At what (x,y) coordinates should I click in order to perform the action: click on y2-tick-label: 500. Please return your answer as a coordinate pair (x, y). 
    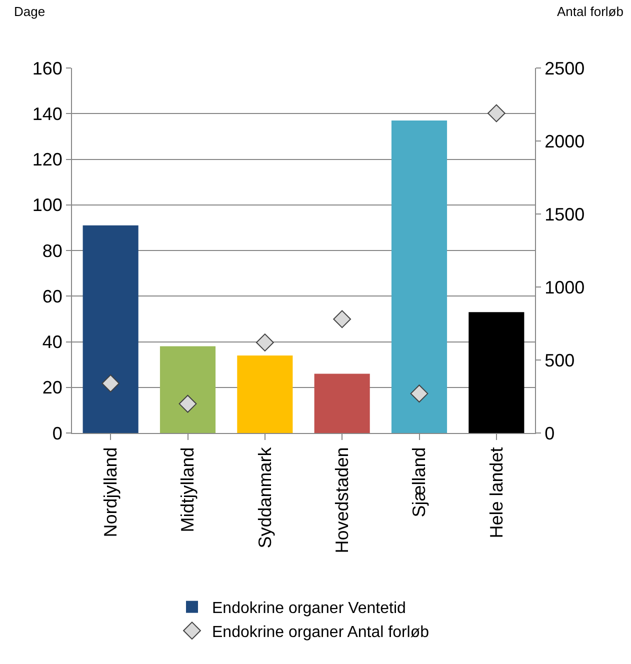
    Looking at the image, I should click on (559, 360).